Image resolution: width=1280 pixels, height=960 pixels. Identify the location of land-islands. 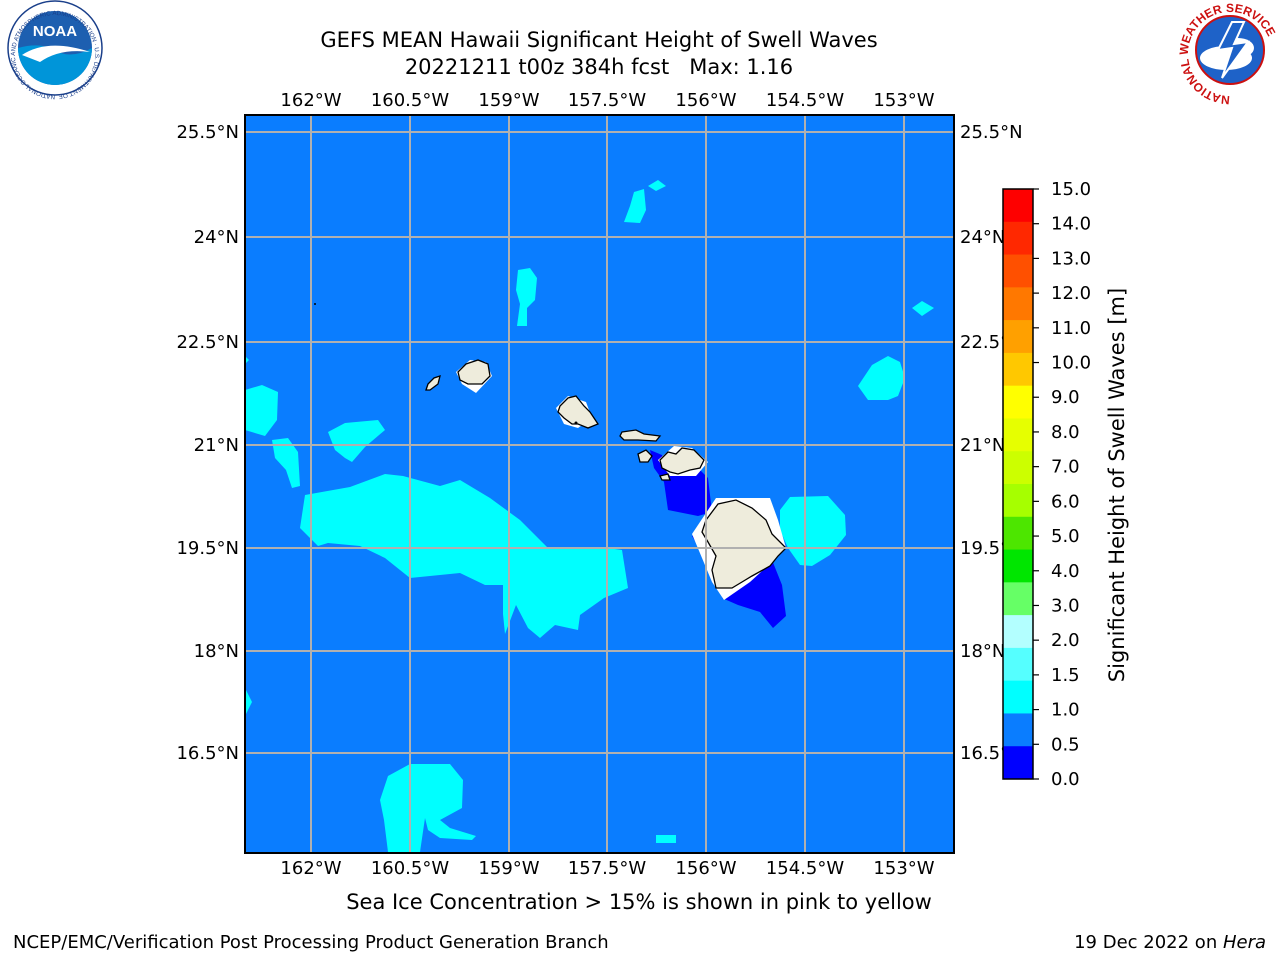
(606, 474).